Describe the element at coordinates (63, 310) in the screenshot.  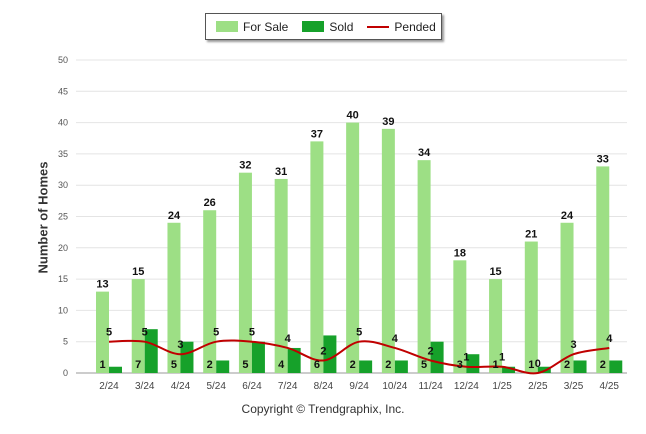
I see `y-tick-label: 10` at that location.